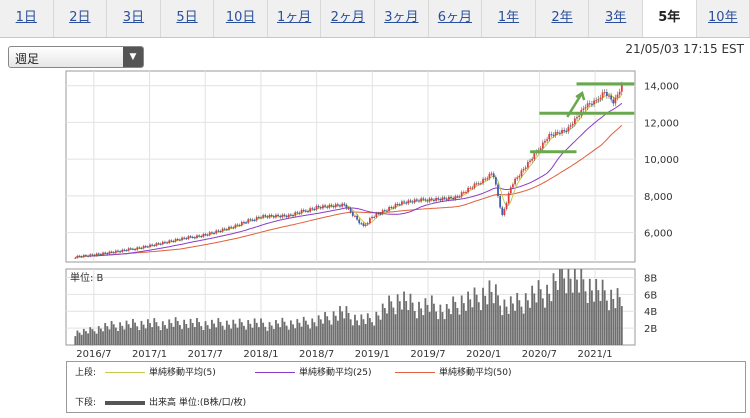 This screenshot has height=418, width=750. I want to click on tab-period-9: 1年, so click(509, 18).